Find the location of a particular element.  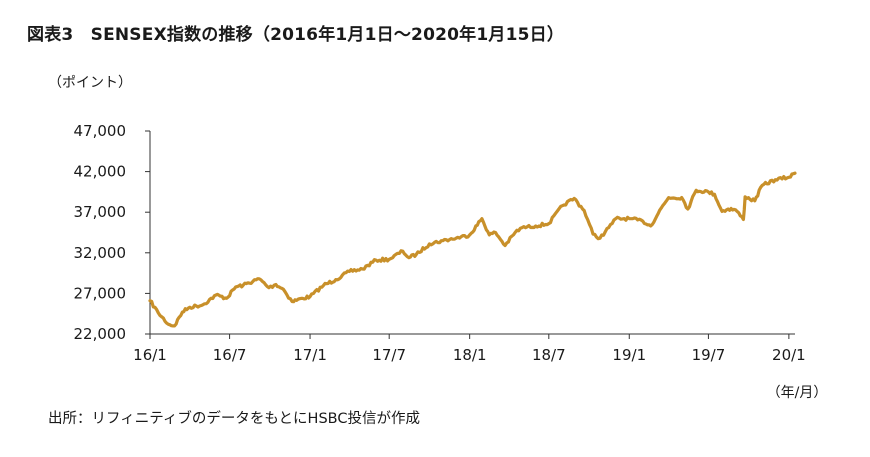

x-axis-unit-label: （年/月） is located at coordinates (797, 392).